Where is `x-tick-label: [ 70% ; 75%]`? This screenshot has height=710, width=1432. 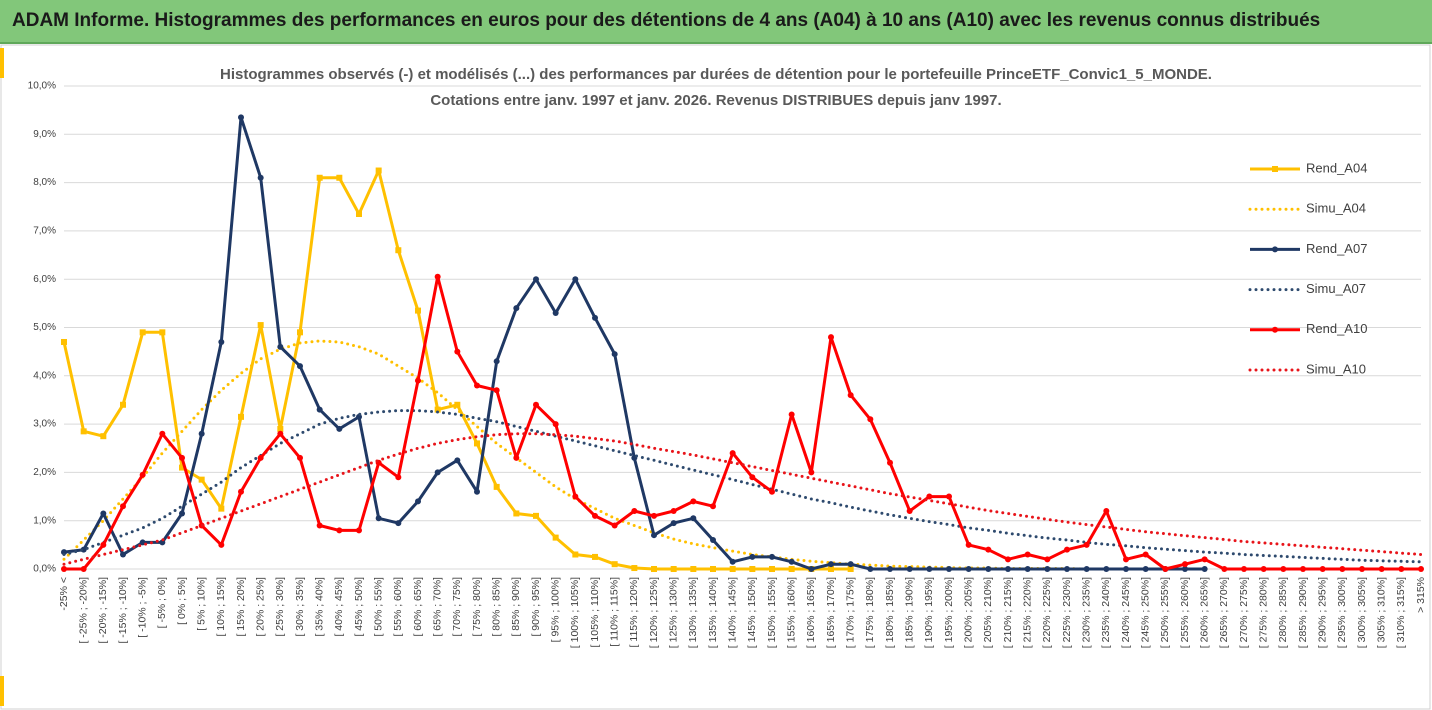
x-tick-label: [ 70% ; 75%] is located at coordinates (457, 607).